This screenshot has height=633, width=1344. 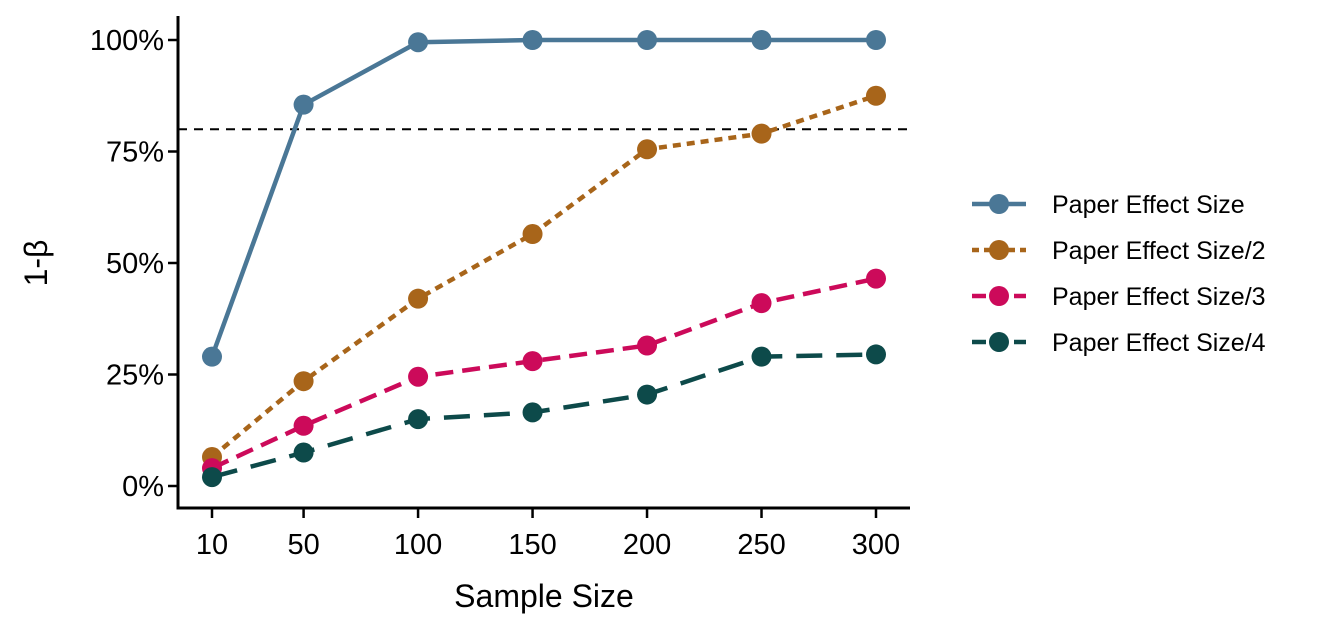 I want to click on legend-label: Paper Effect Size/4, so click(x=1159, y=343).